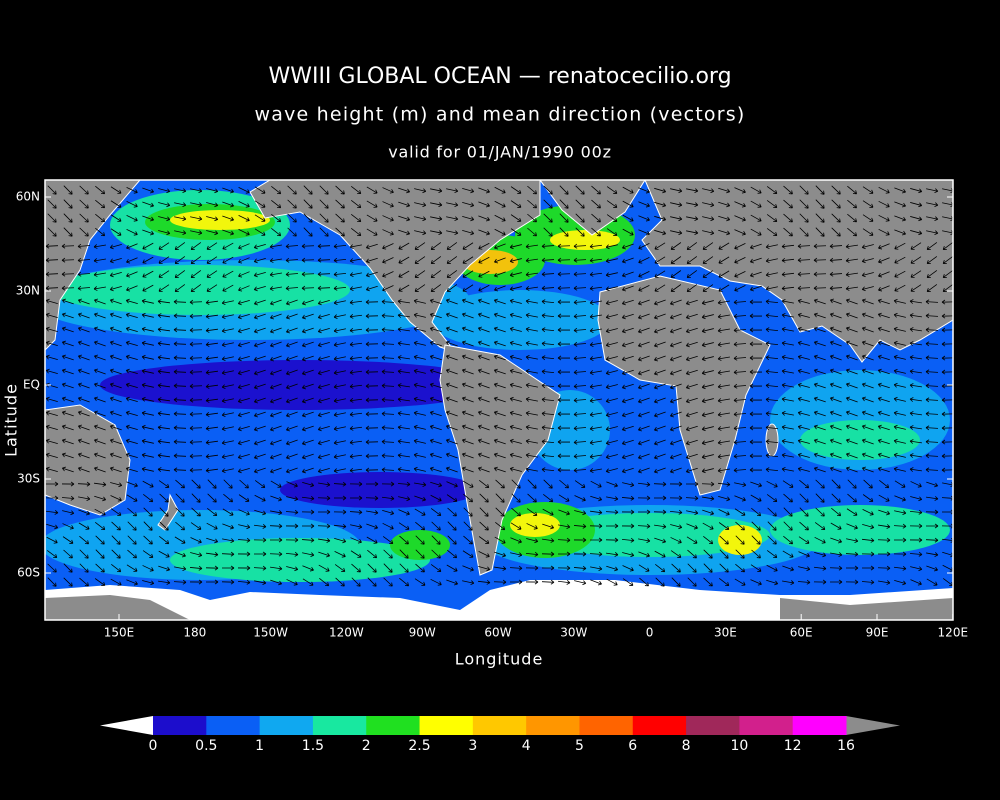 The height and width of the screenshot is (800, 1000). What do you see at coordinates (393, 725) in the screenshot?
I see `colorbar-swatch` at bounding box center [393, 725].